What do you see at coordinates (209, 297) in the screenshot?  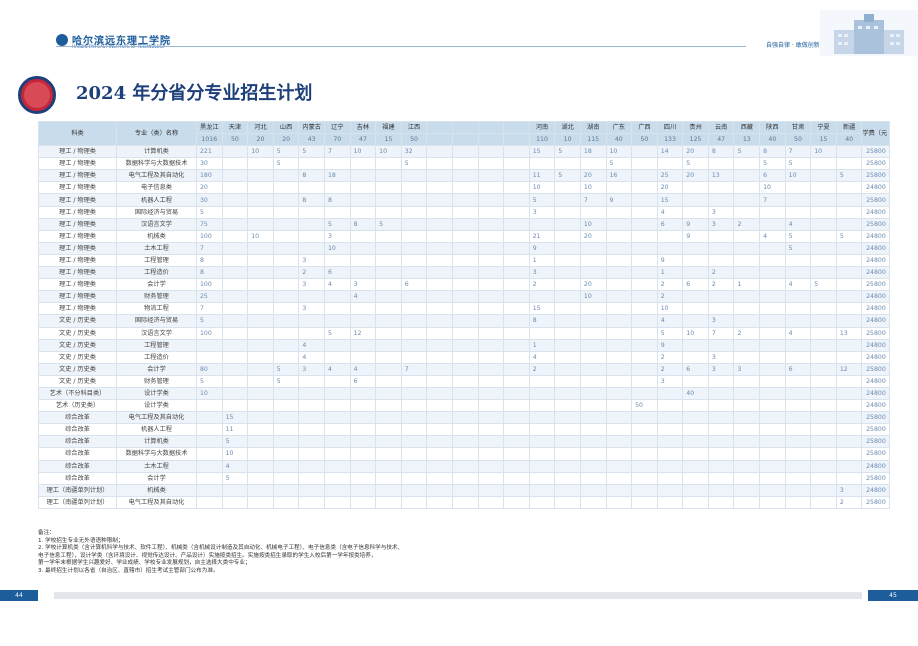 I see `quota-cell: 25` at bounding box center [209, 297].